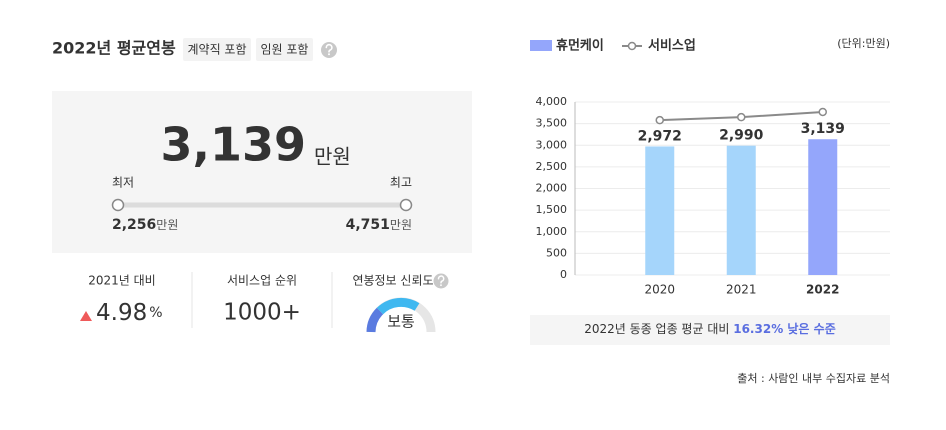 Image resolution: width=946 pixels, height=430 pixels. I want to click on stat-value: 4.98%, so click(129, 313).